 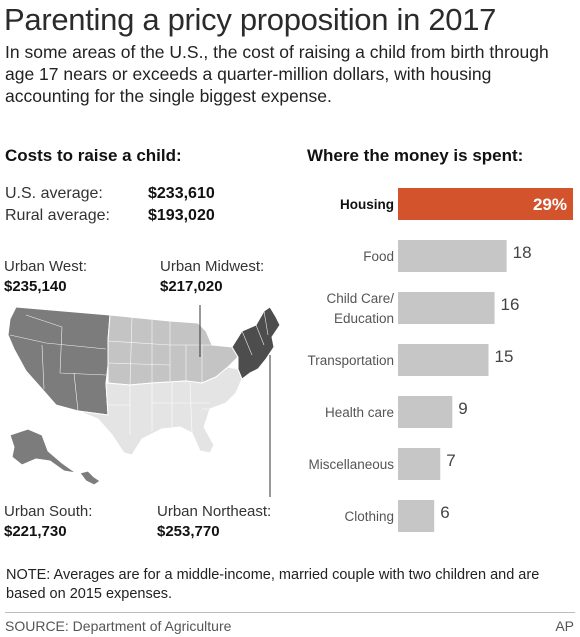 I want to click on category-label-2: Child Care/Education, so click(x=360, y=308).